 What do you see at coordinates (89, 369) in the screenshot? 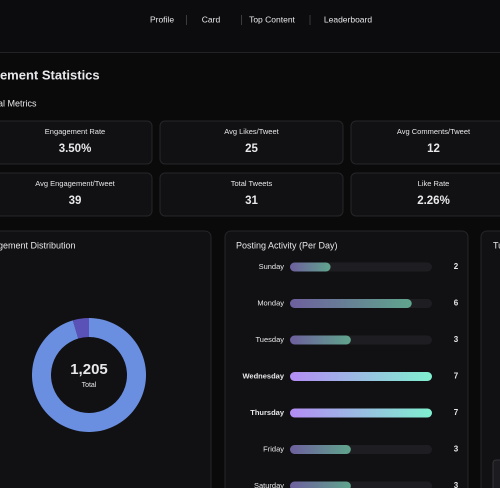
I see `donut-total: 1,205` at bounding box center [89, 369].